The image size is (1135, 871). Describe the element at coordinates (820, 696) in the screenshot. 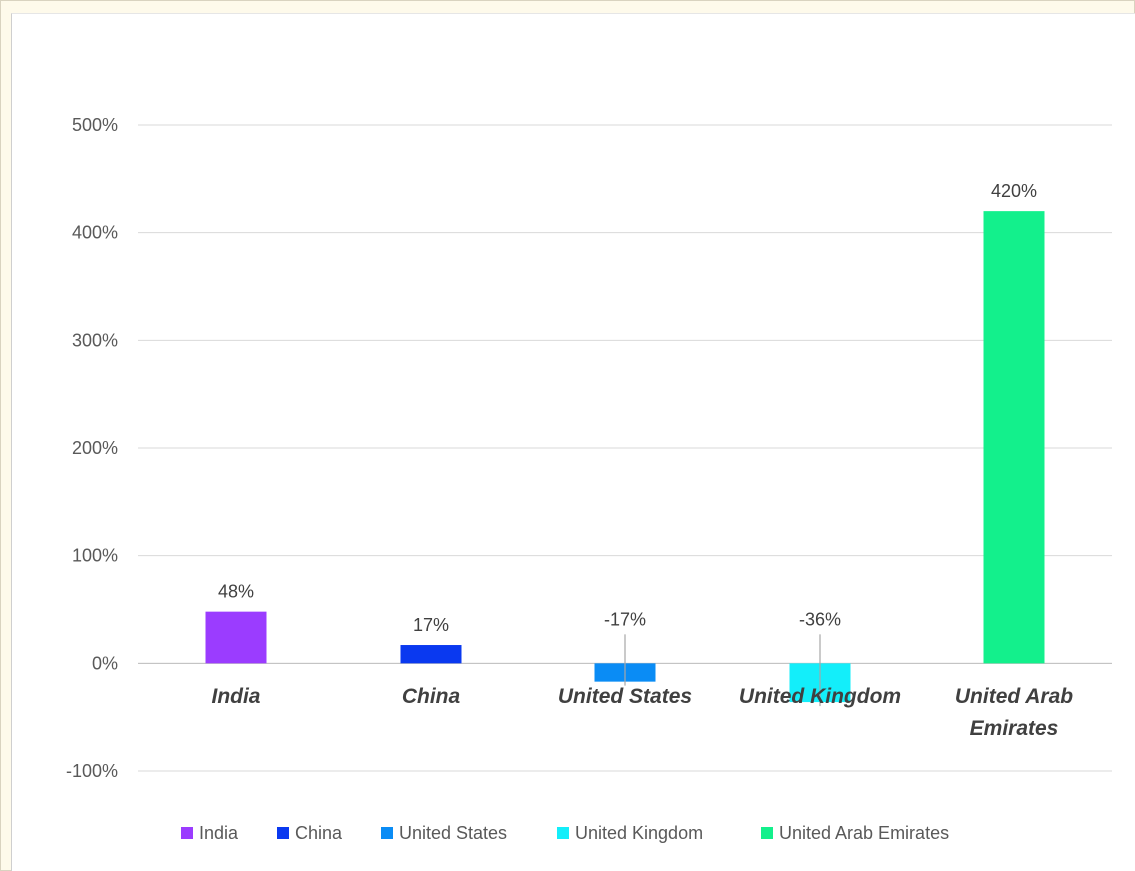

I see `category-label: United Kingdom` at that location.